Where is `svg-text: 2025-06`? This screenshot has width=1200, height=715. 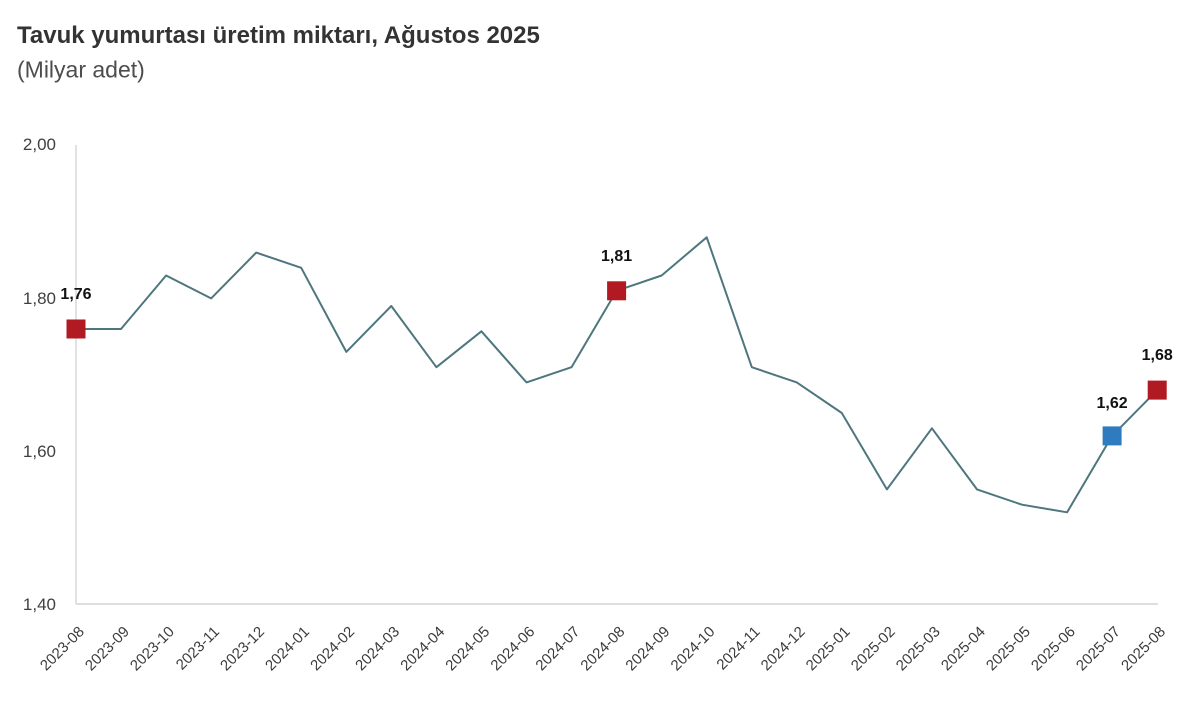
svg-text: 2025-06 is located at coordinates (1053, 648).